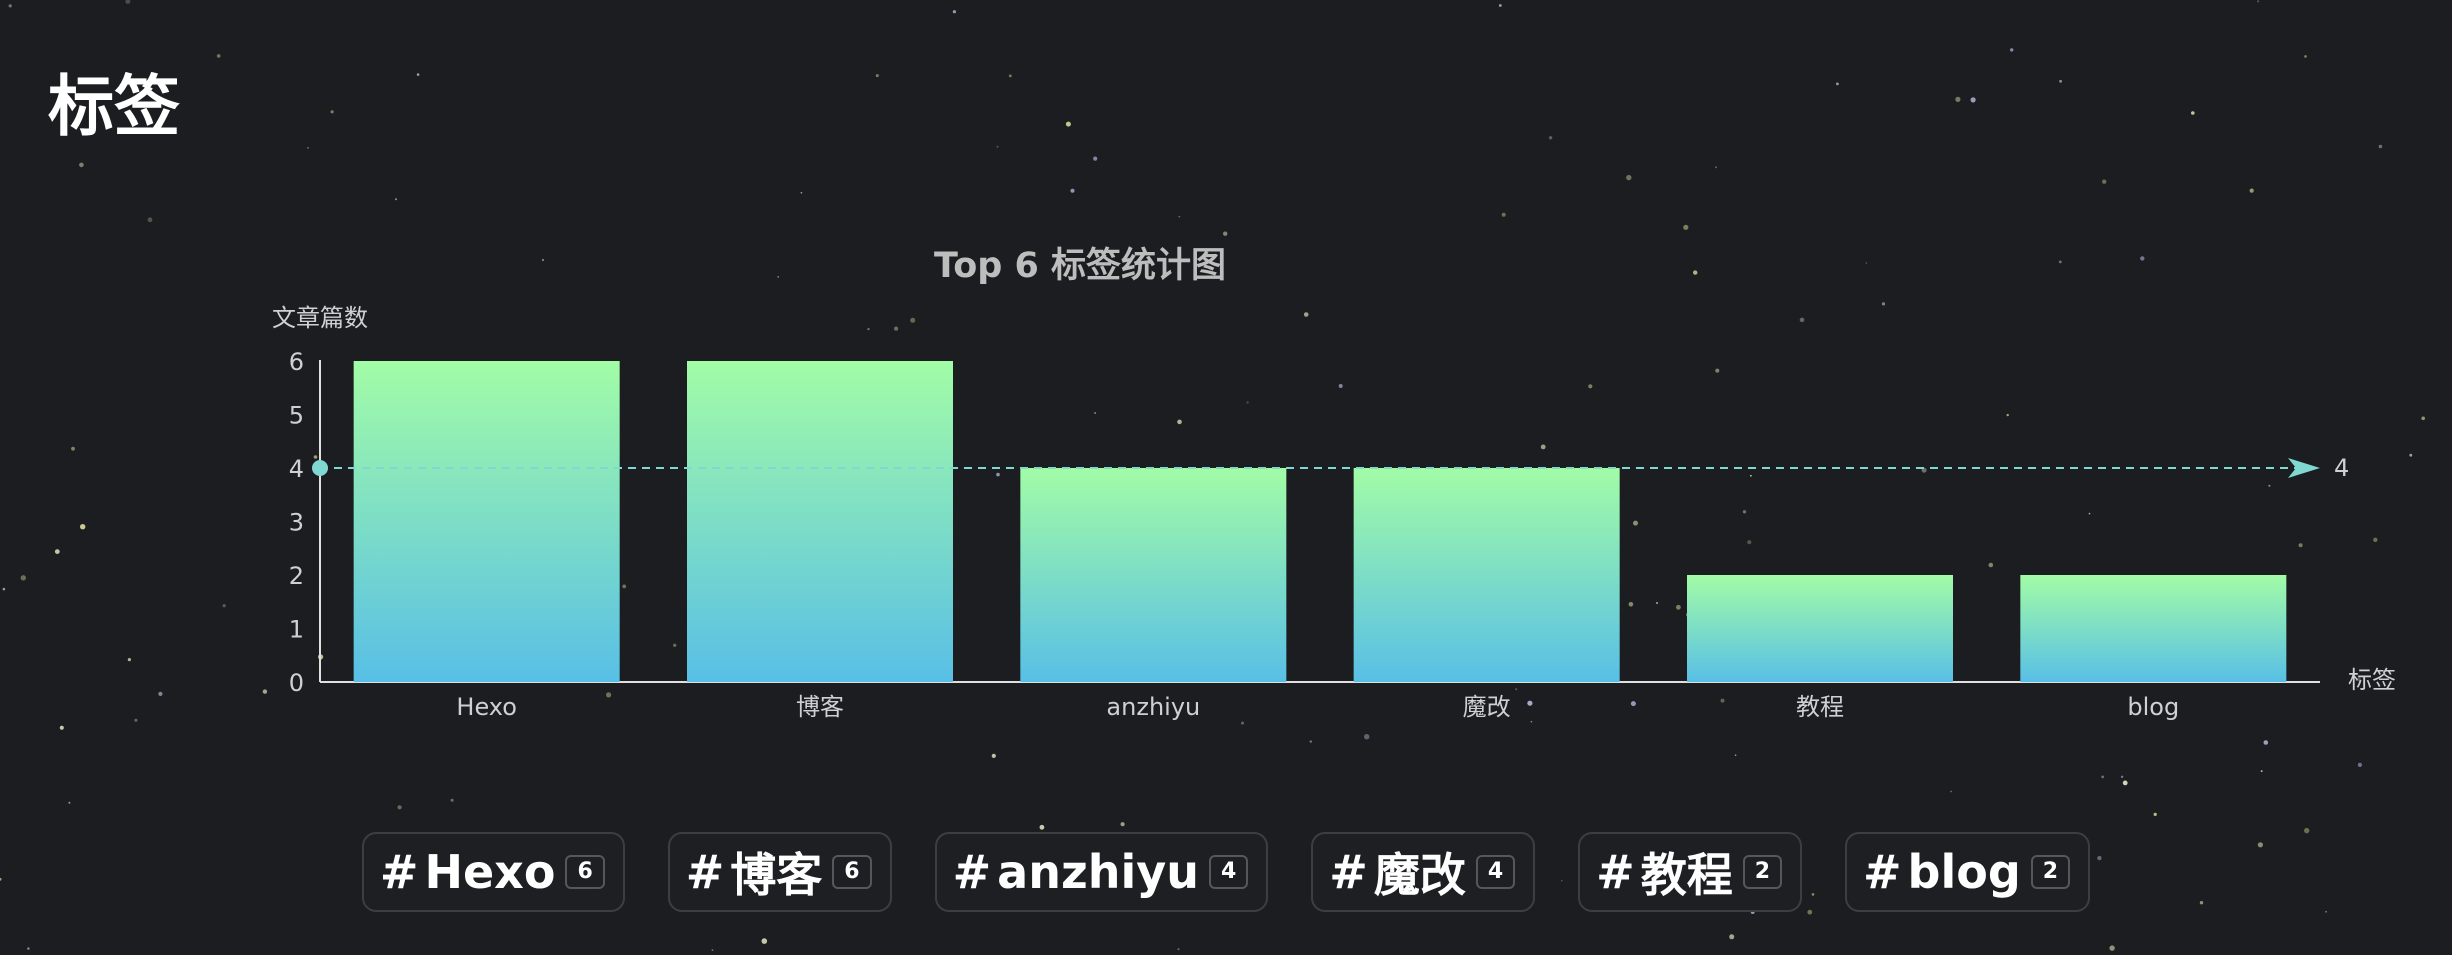 This screenshot has height=955, width=2452. Describe the element at coordinates (114, 106) in the screenshot. I see `page-title: 标签` at that location.